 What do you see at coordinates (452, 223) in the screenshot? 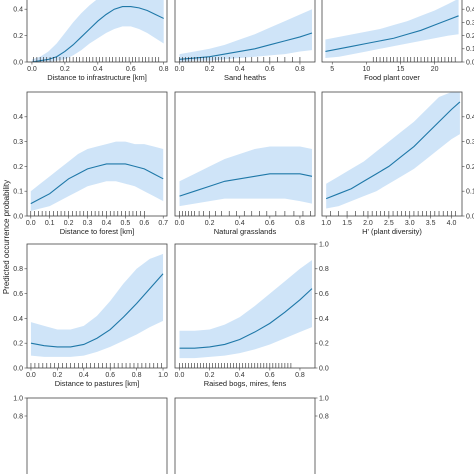
I see `x-tick-label: 4.0` at bounding box center [452, 223].